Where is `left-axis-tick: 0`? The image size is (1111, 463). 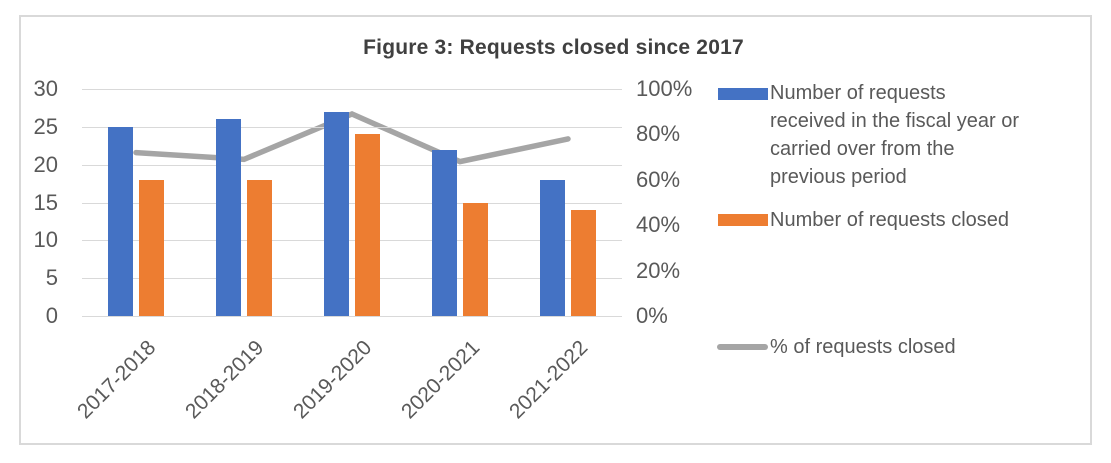 left-axis-tick: 0 is located at coordinates (51, 315).